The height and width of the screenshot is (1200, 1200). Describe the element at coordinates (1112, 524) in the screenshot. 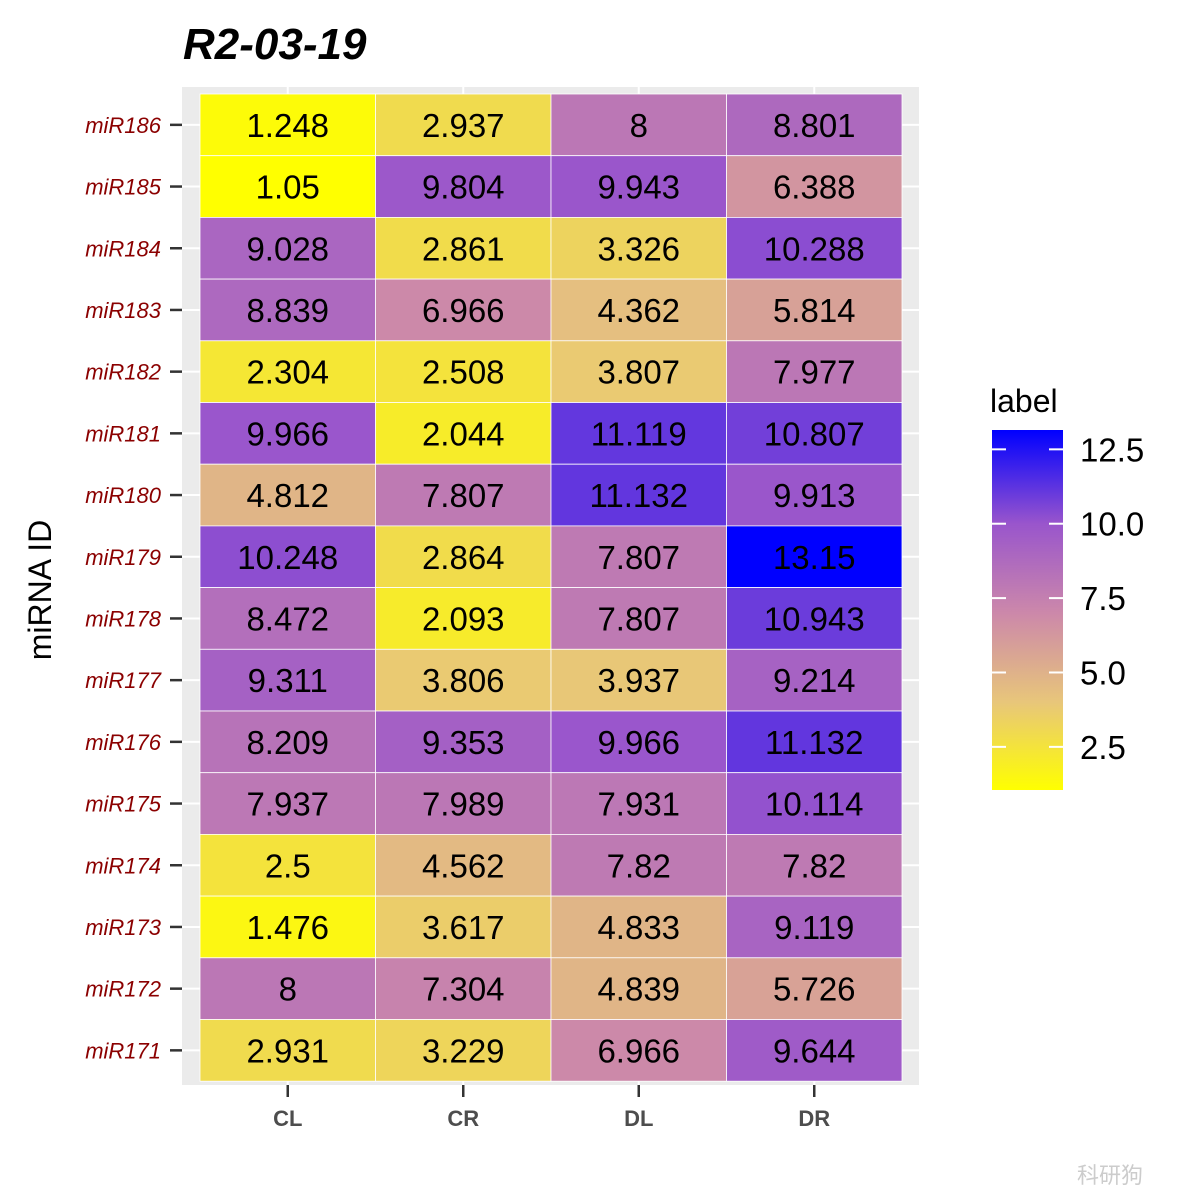

I see `legend-tick-label: 10.0` at that location.